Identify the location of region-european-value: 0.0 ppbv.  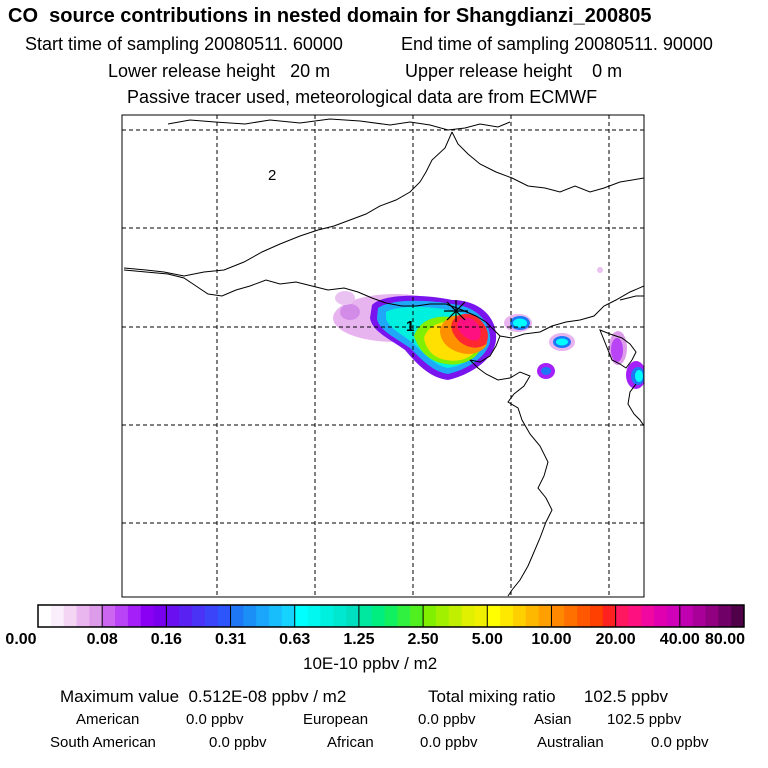
(447, 719).